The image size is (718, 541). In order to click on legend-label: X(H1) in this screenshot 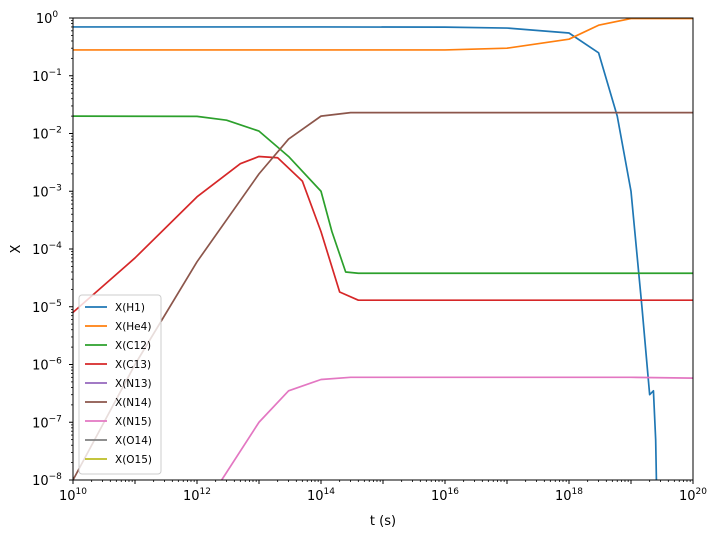, I will do `click(130, 308)`.